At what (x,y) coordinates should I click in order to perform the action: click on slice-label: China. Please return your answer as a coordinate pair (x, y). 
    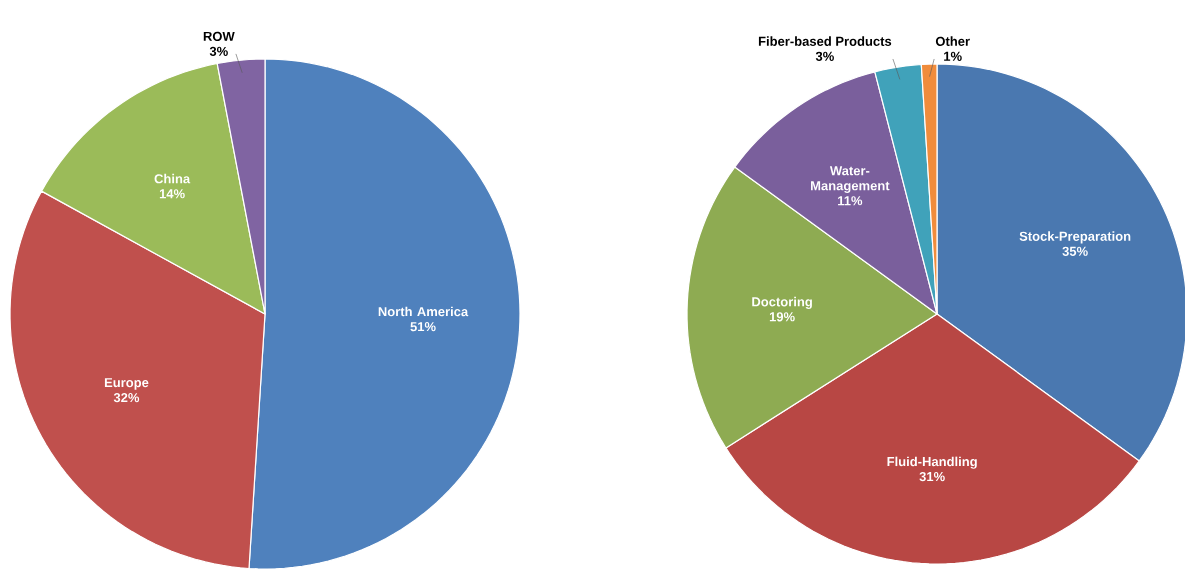
    Looking at the image, I should click on (172, 178).